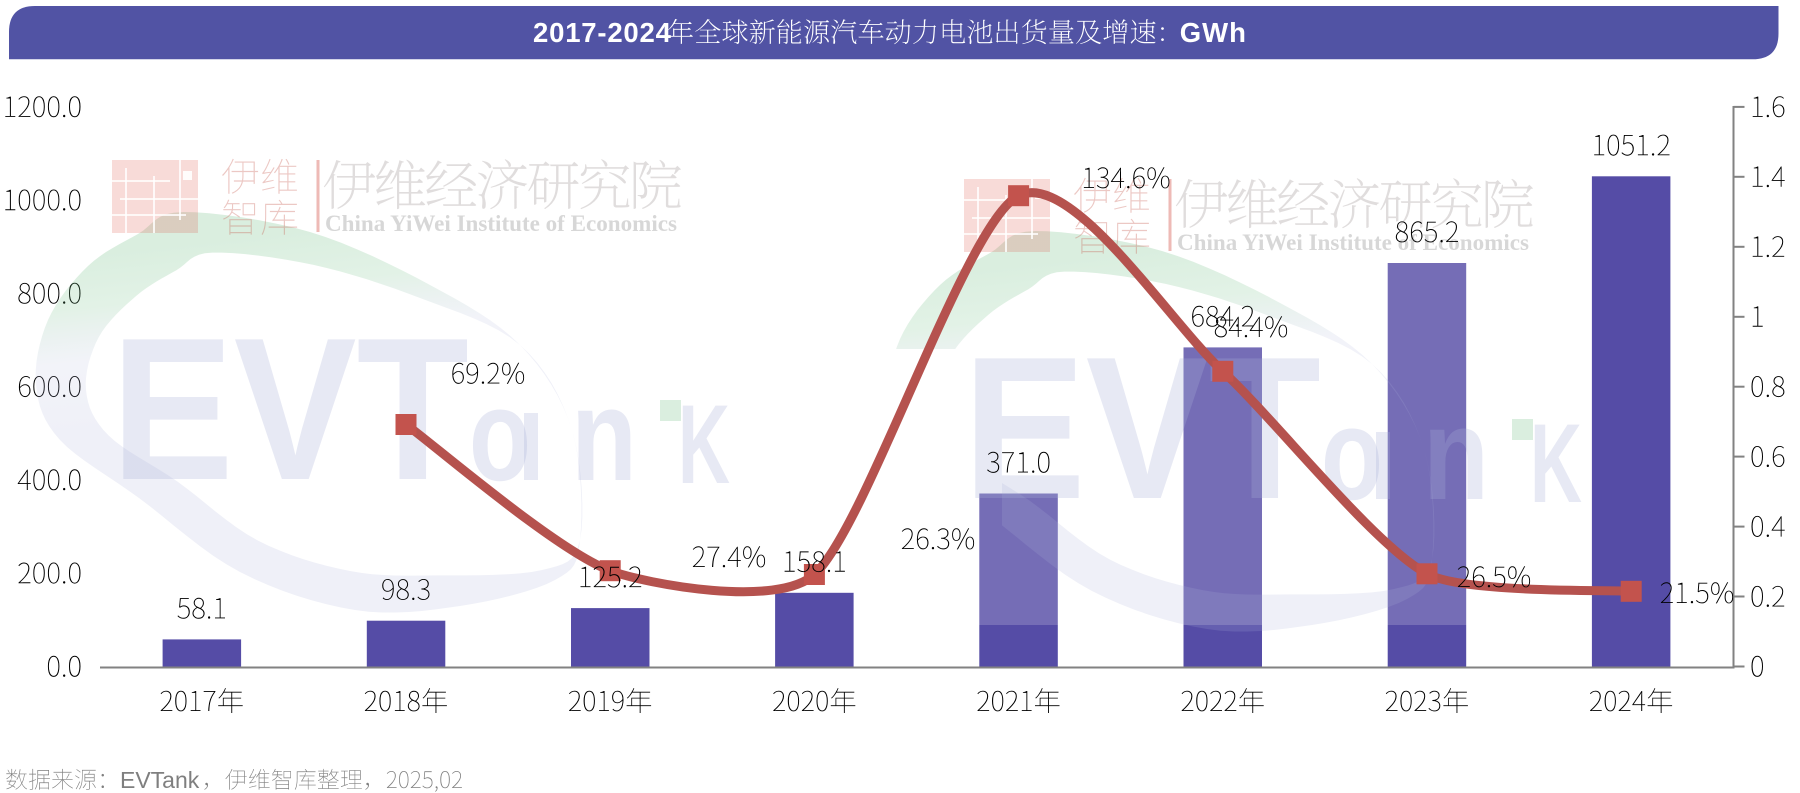  Describe the element at coordinates (160, 780) in the screenshot. I see `svg-text: EVTank` at that location.